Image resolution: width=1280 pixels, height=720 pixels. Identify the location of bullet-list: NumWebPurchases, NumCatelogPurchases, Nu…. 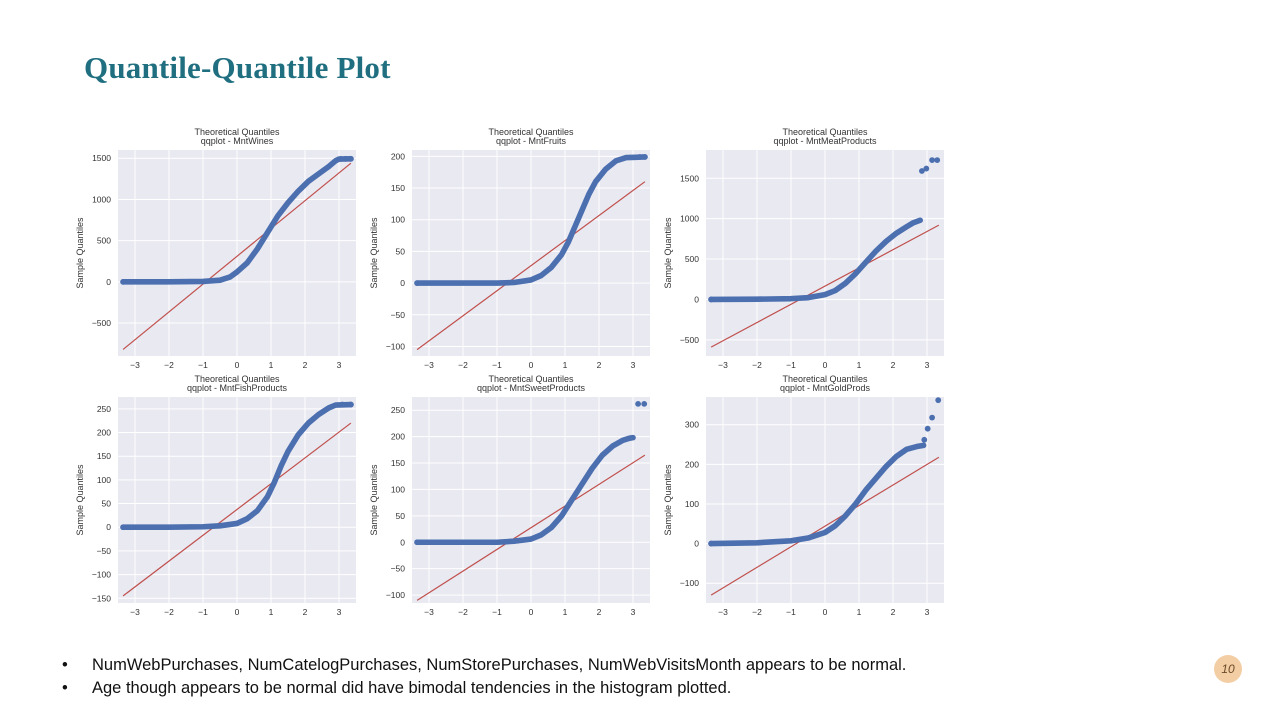
(610, 677).